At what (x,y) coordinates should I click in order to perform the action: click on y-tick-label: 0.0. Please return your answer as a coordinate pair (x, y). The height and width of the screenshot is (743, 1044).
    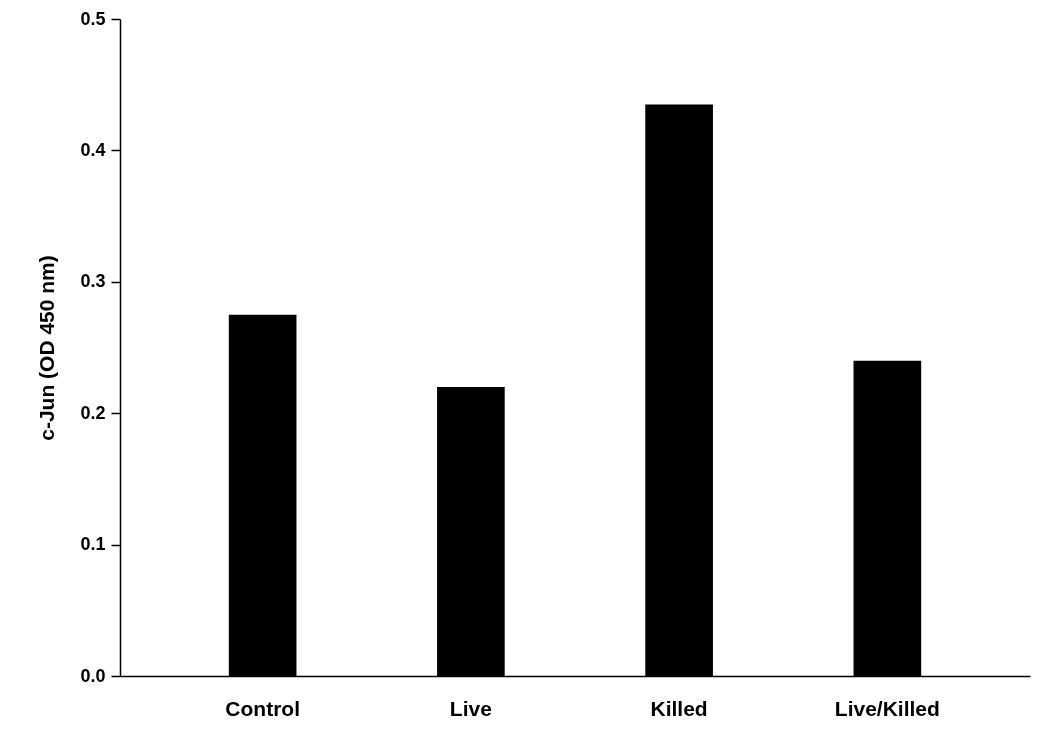
    Looking at the image, I should click on (93, 675).